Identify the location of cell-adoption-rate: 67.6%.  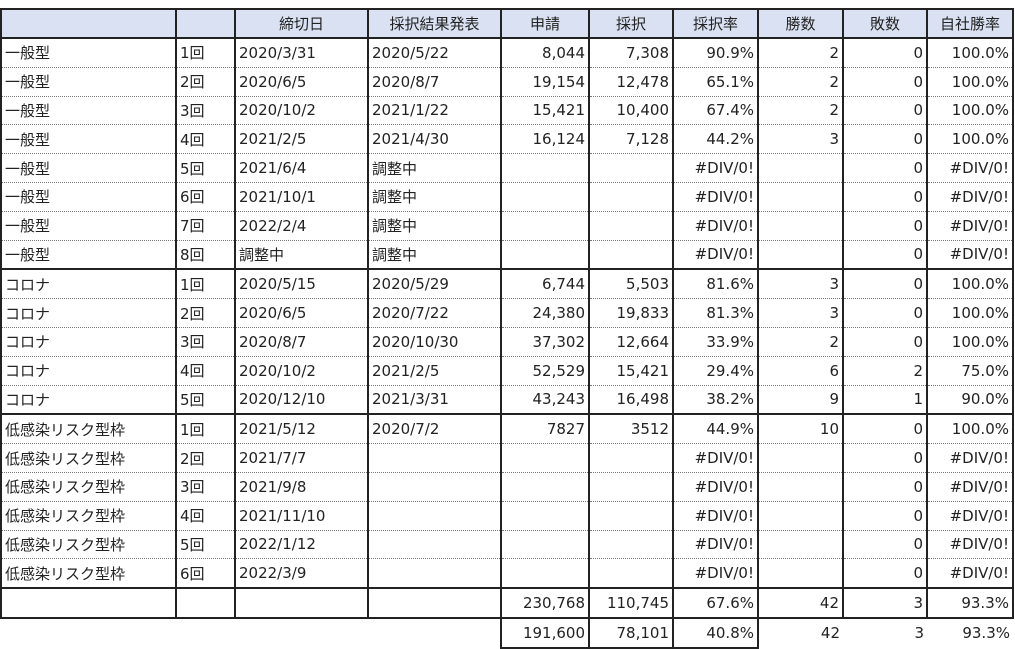
(715, 603).